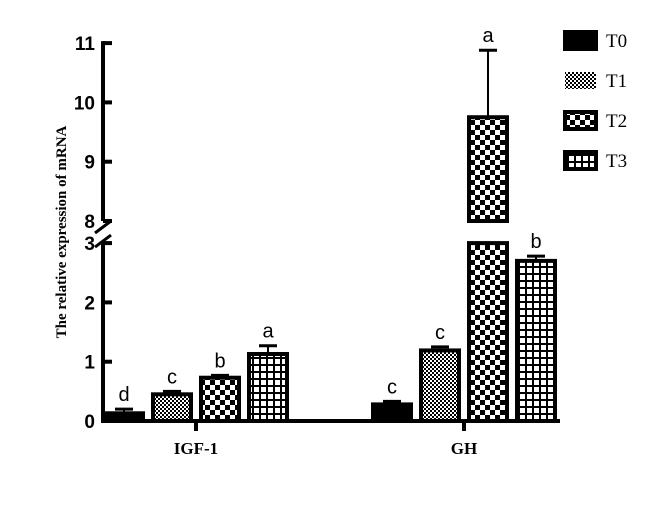 The image size is (651, 508). I want to click on legend-label: T1, so click(616, 81).